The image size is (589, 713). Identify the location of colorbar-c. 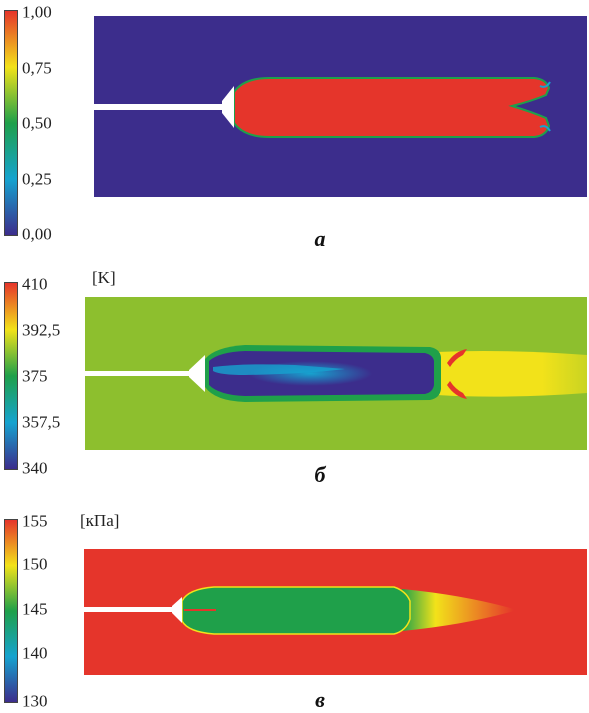
(11, 611).